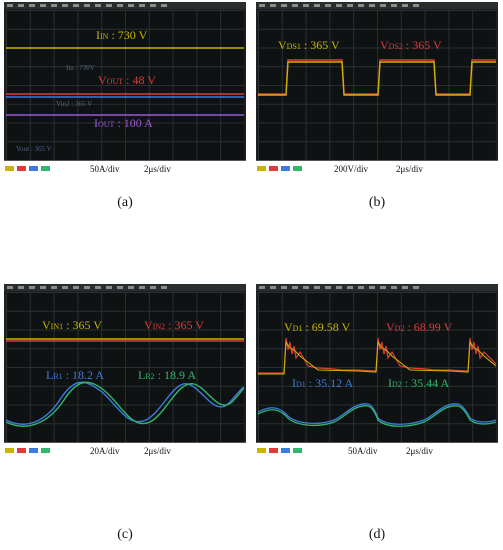 The image size is (503, 550). I want to click on vertical-scale: 200V/div, so click(351, 169).